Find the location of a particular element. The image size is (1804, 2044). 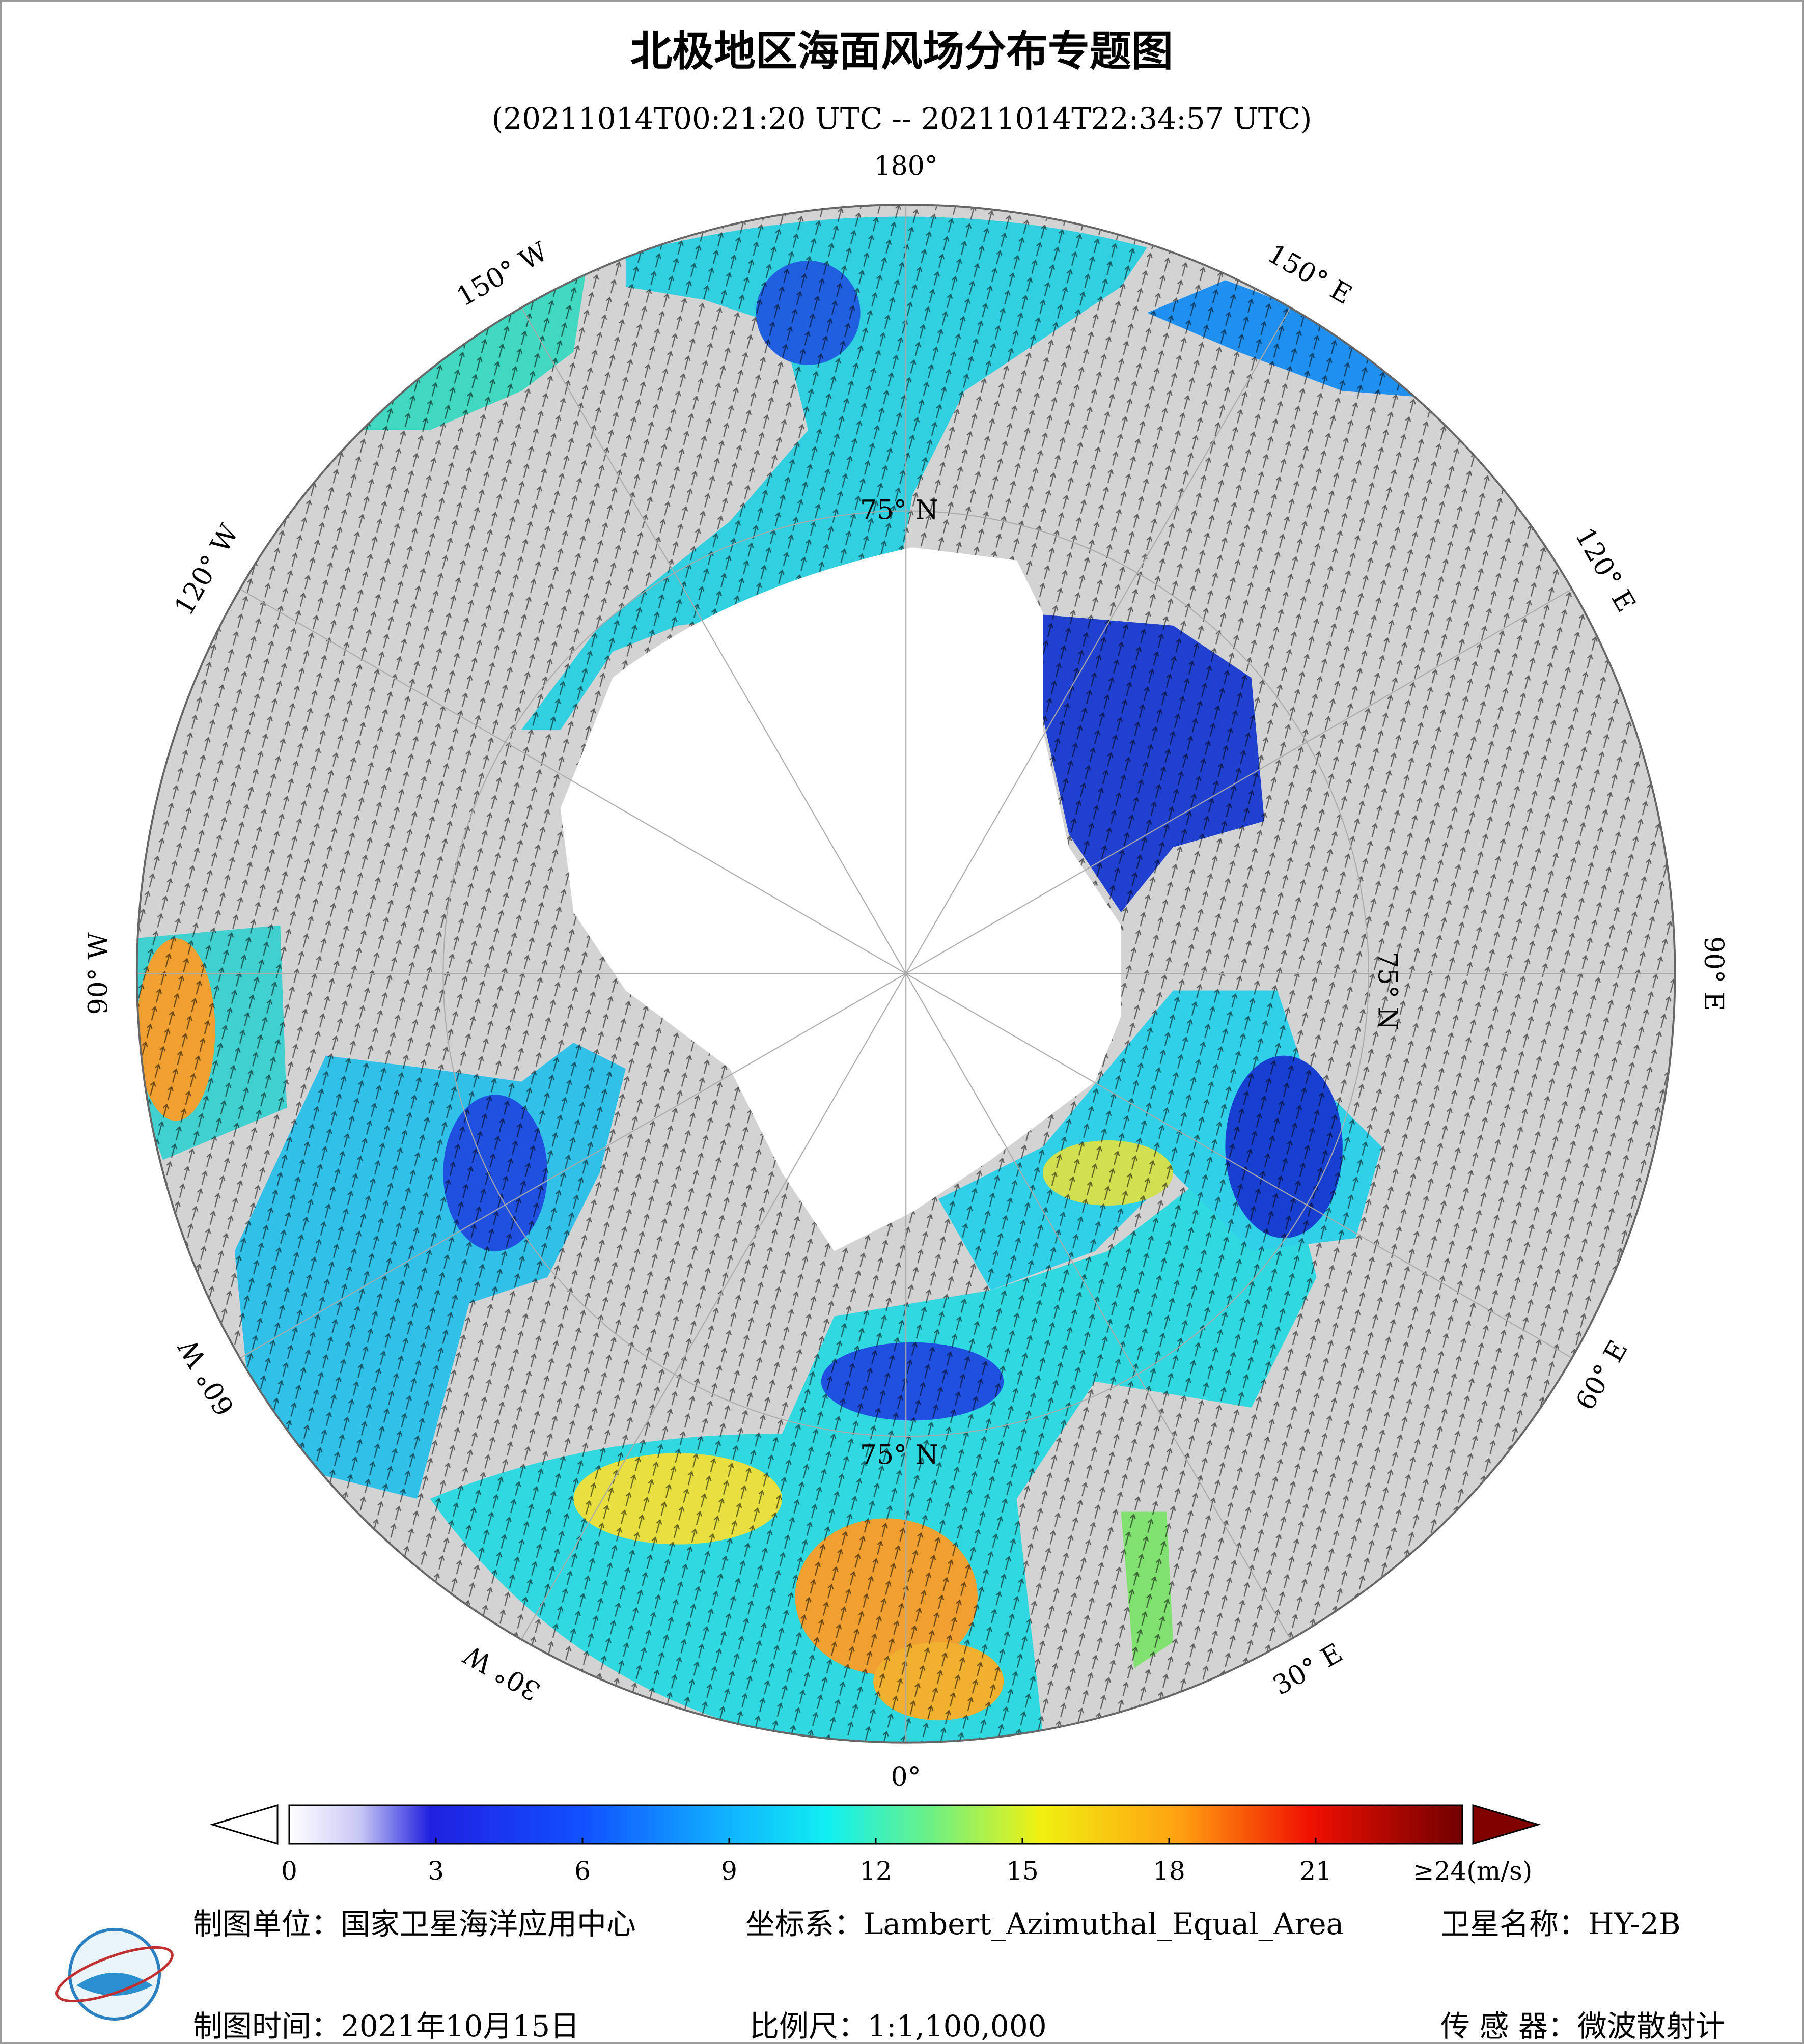

title: 北极地区海面风场分布专题图 is located at coordinates (901, 50).